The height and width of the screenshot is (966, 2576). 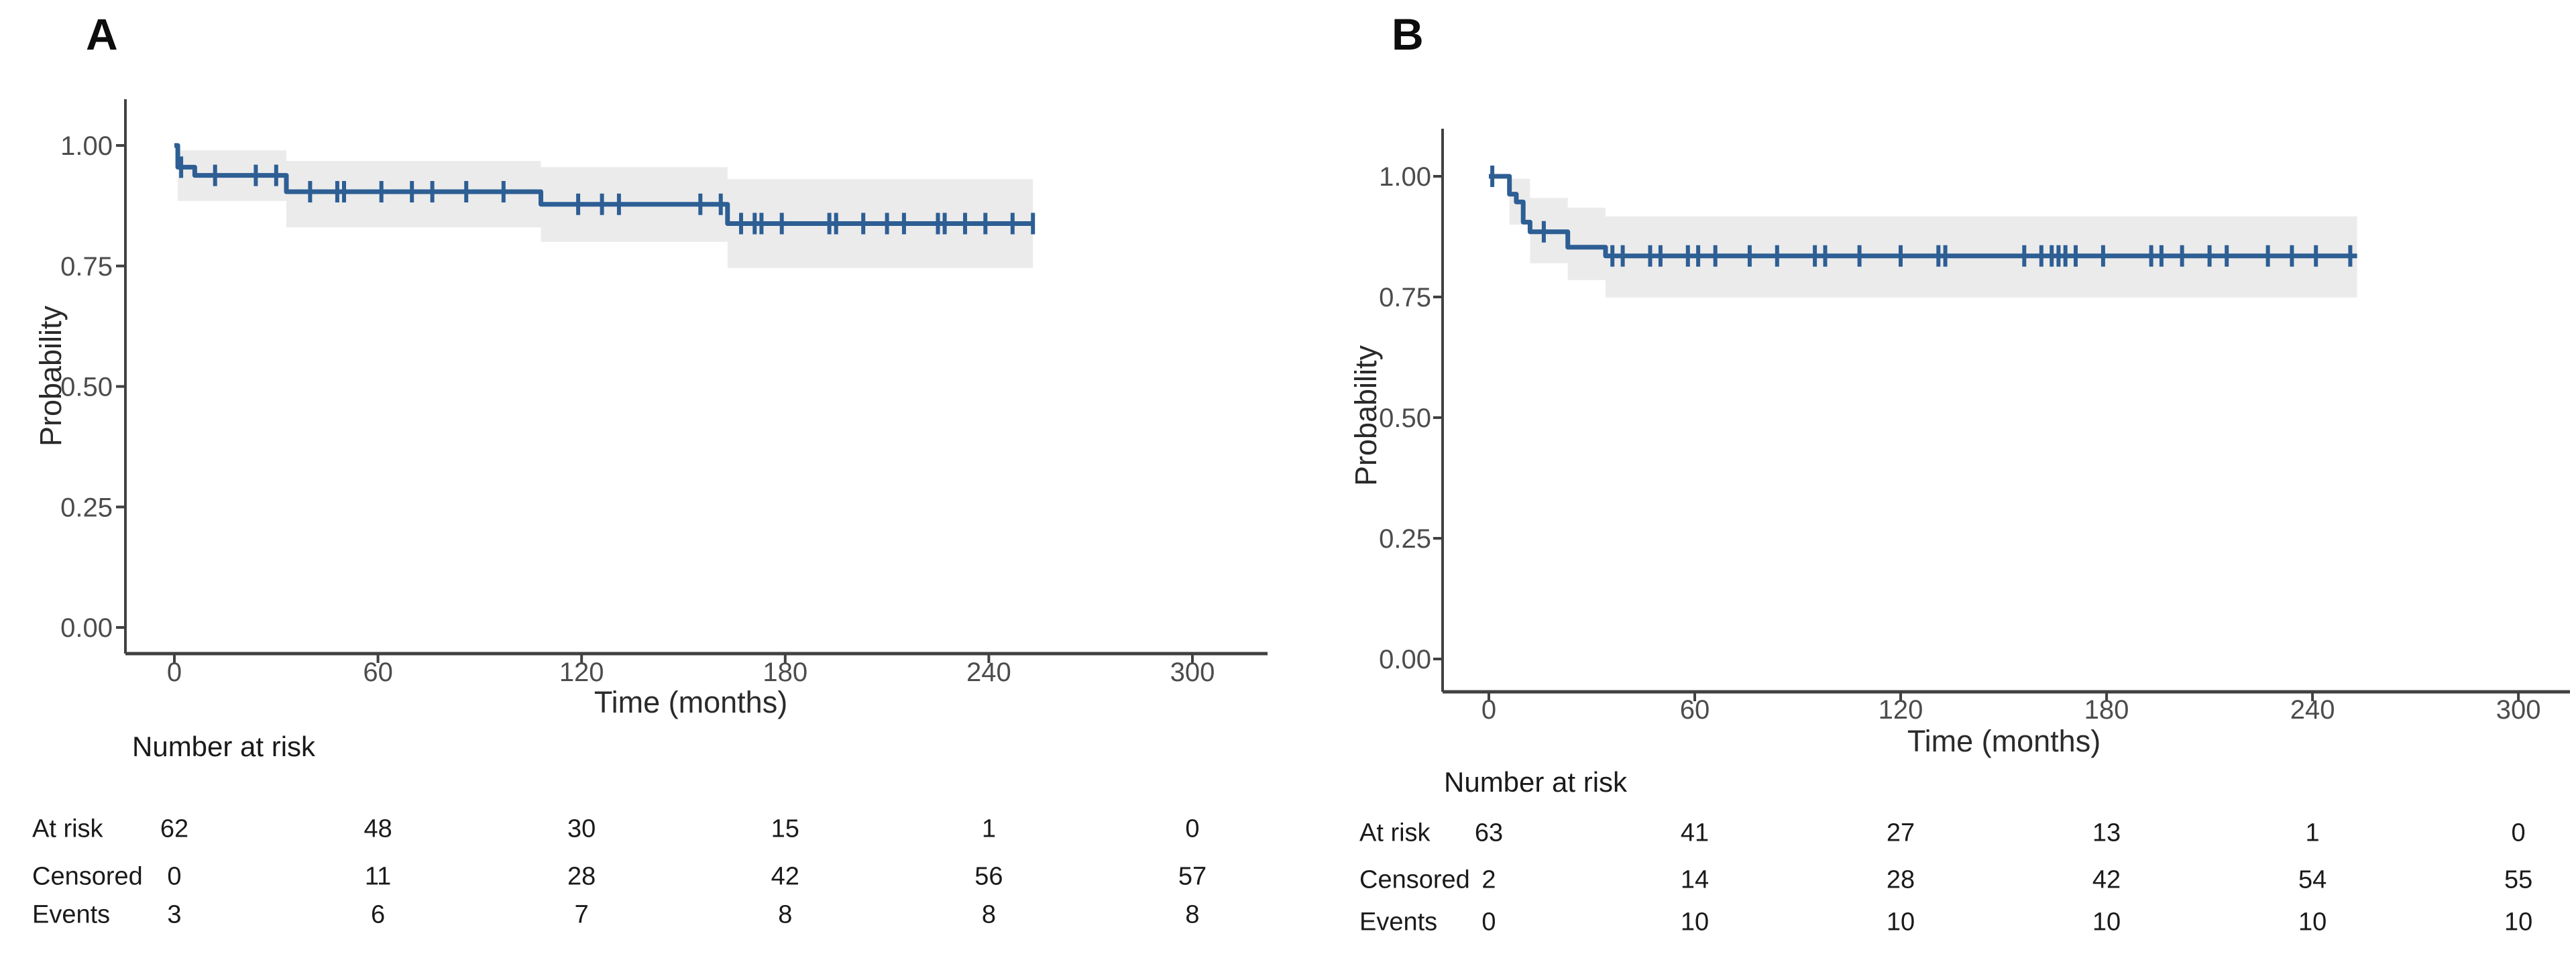 What do you see at coordinates (1900, 833) in the screenshot?
I see `risk-cell: 27` at bounding box center [1900, 833].